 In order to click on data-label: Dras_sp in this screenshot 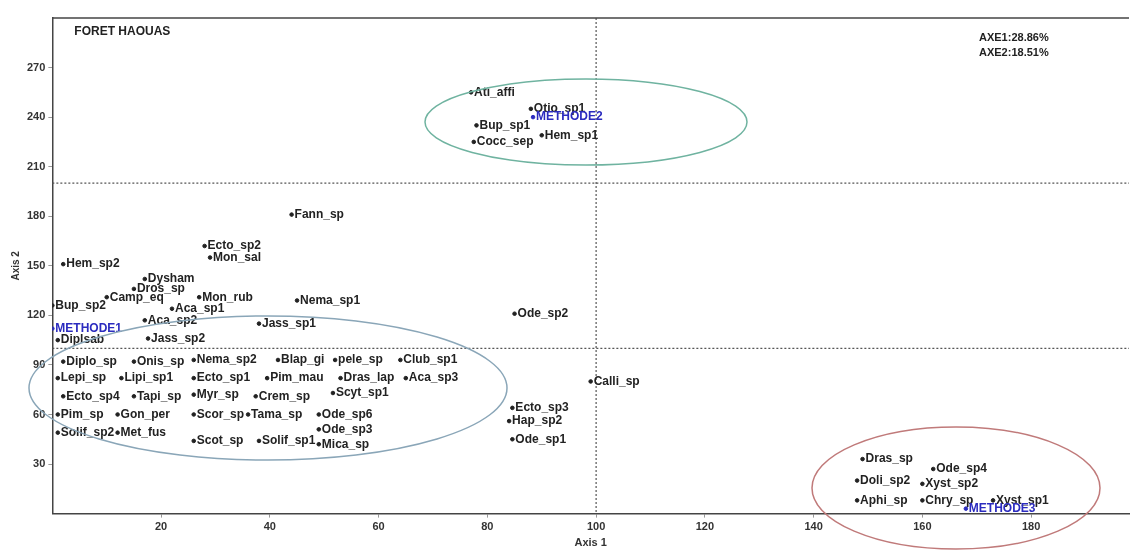, I will do `click(889, 458)`.